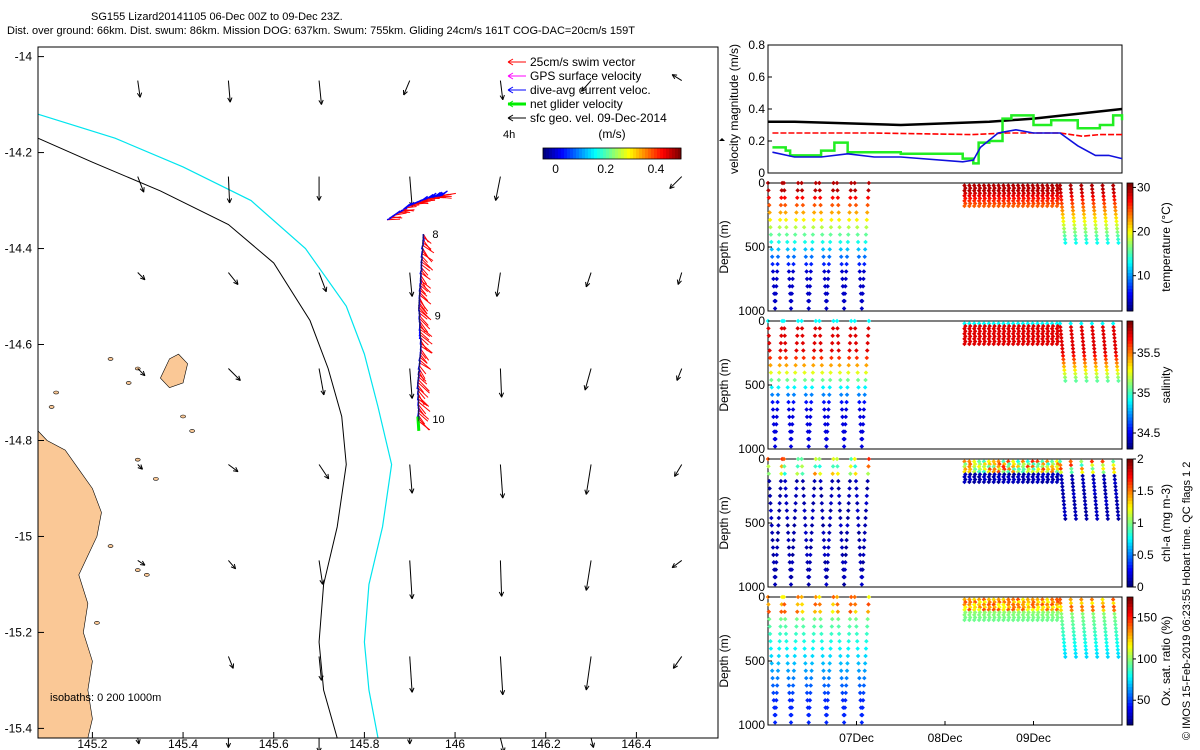 Image resolution: width=1200 pixels, height=750 pixels. I want to click on map-ytick-label: -14.4, so click(19, 249).